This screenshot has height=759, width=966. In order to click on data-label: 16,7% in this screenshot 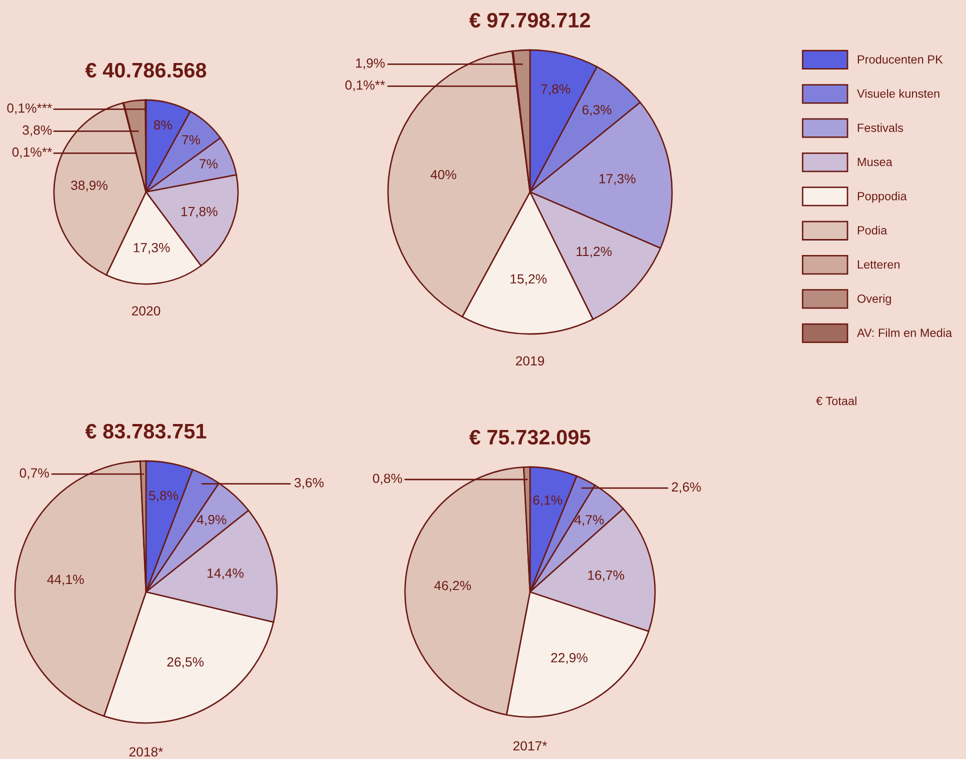, I will do `click(606, 576)`.